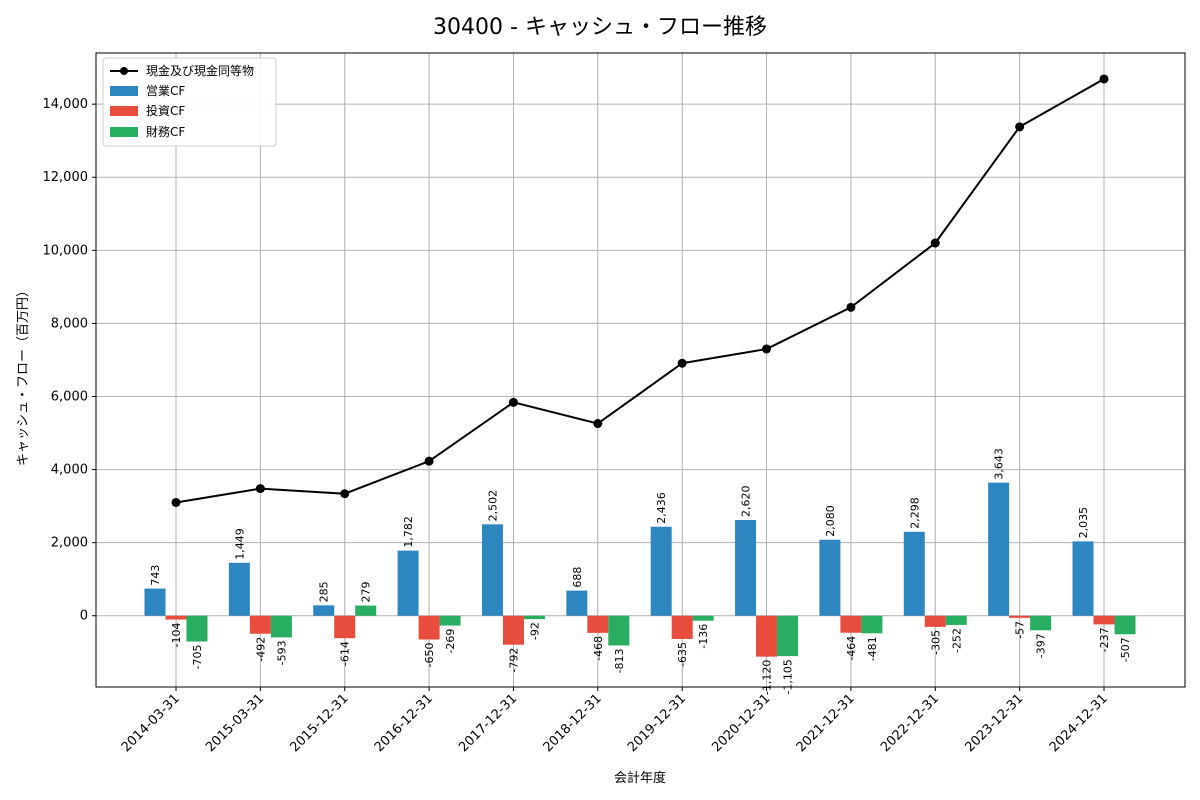  What do you see at coordinates (640, 778) in the screenshot?
I see `x-axis-label: 会計年度` at bounding box center [640, 778].